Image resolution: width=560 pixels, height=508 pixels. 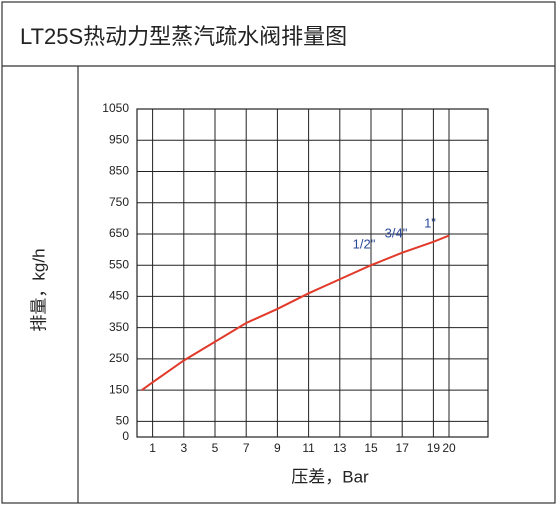 What do you see at coordinates (330, 476) in the screenshot?
I see `x-axis-label: 压差，Bar` at bounding box center [330, 476].